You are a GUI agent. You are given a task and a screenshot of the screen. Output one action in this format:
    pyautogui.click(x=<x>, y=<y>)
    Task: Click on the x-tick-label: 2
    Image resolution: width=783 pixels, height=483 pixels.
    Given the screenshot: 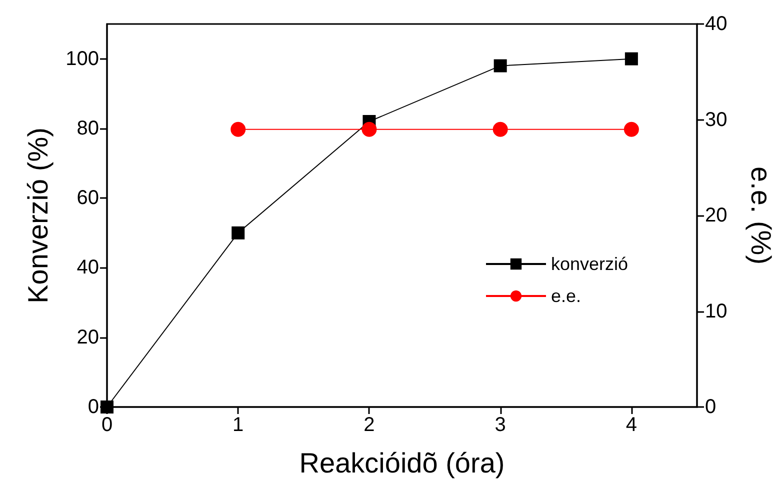 What is the action you would take?
    pyautogui.click(x=369, y=425)
    